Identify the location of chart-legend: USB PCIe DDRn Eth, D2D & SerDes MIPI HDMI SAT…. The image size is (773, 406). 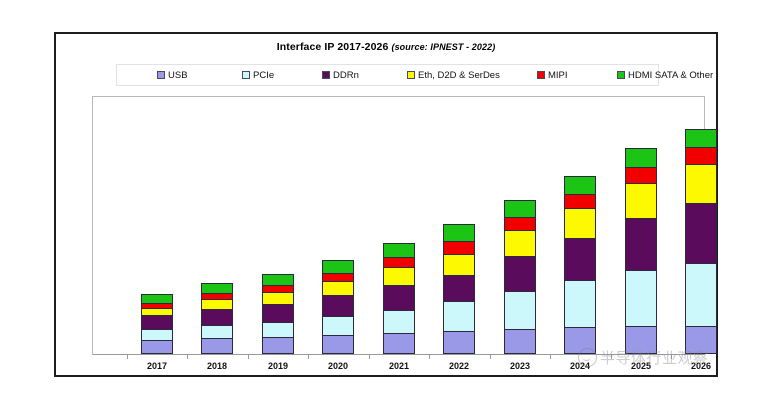
(414, 75).